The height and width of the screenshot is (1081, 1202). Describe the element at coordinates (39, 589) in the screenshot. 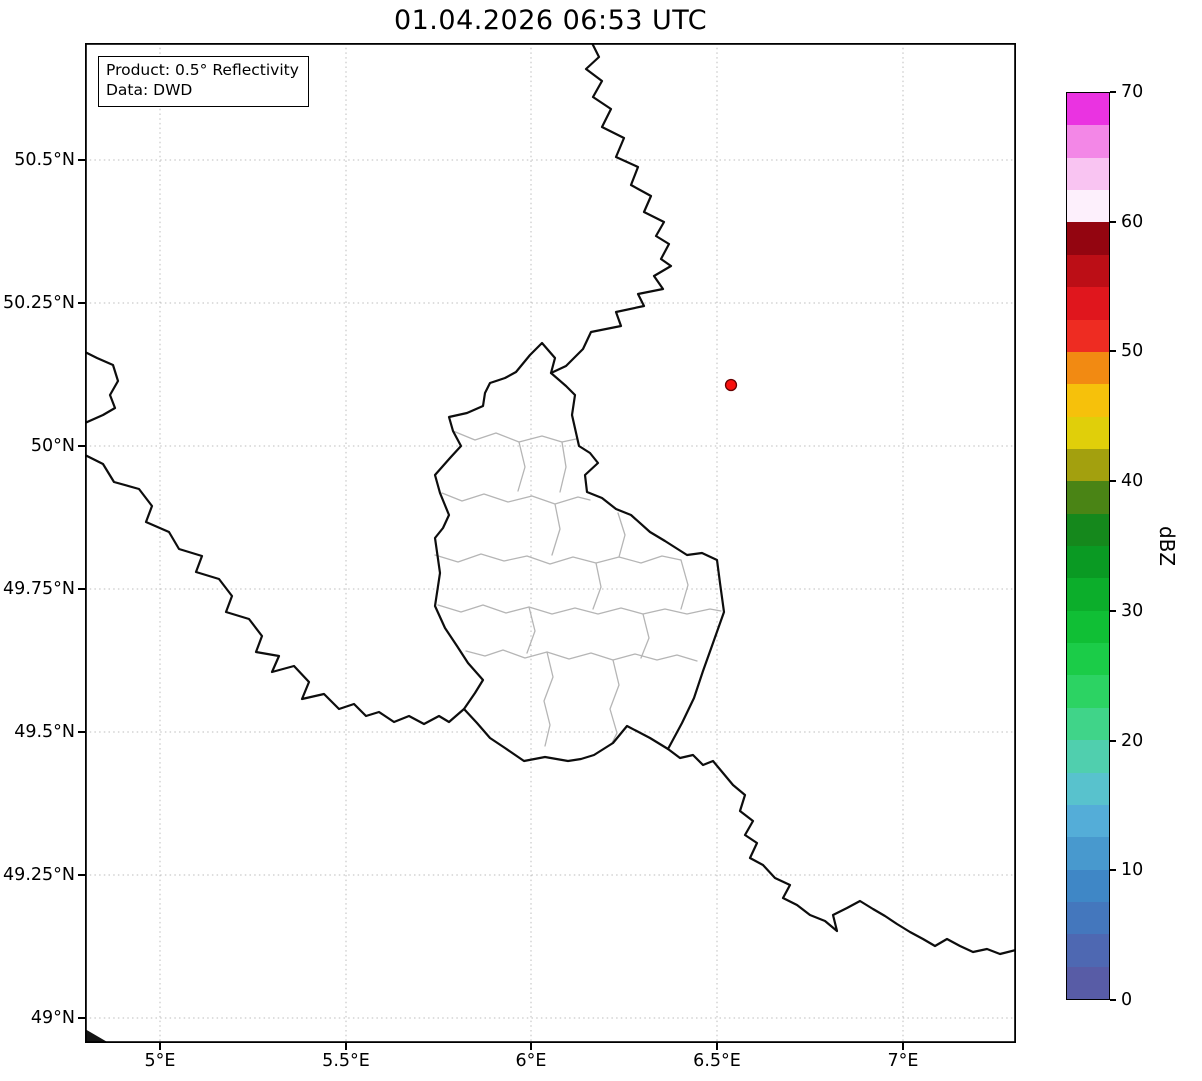

I see `y-tick-label: 49.75°N` at that location.